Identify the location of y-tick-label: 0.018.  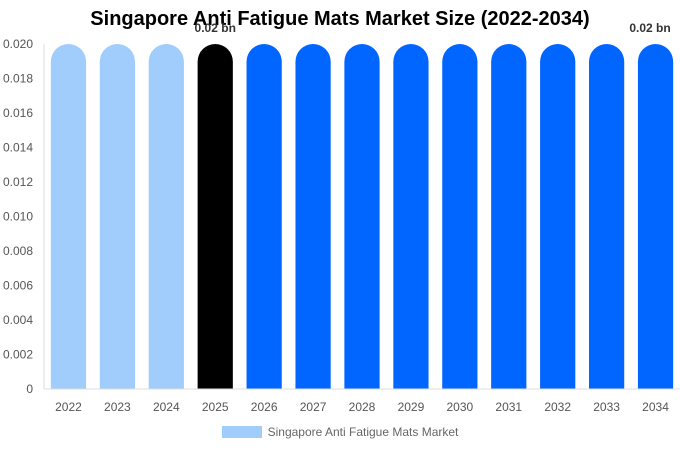
(18, 79).